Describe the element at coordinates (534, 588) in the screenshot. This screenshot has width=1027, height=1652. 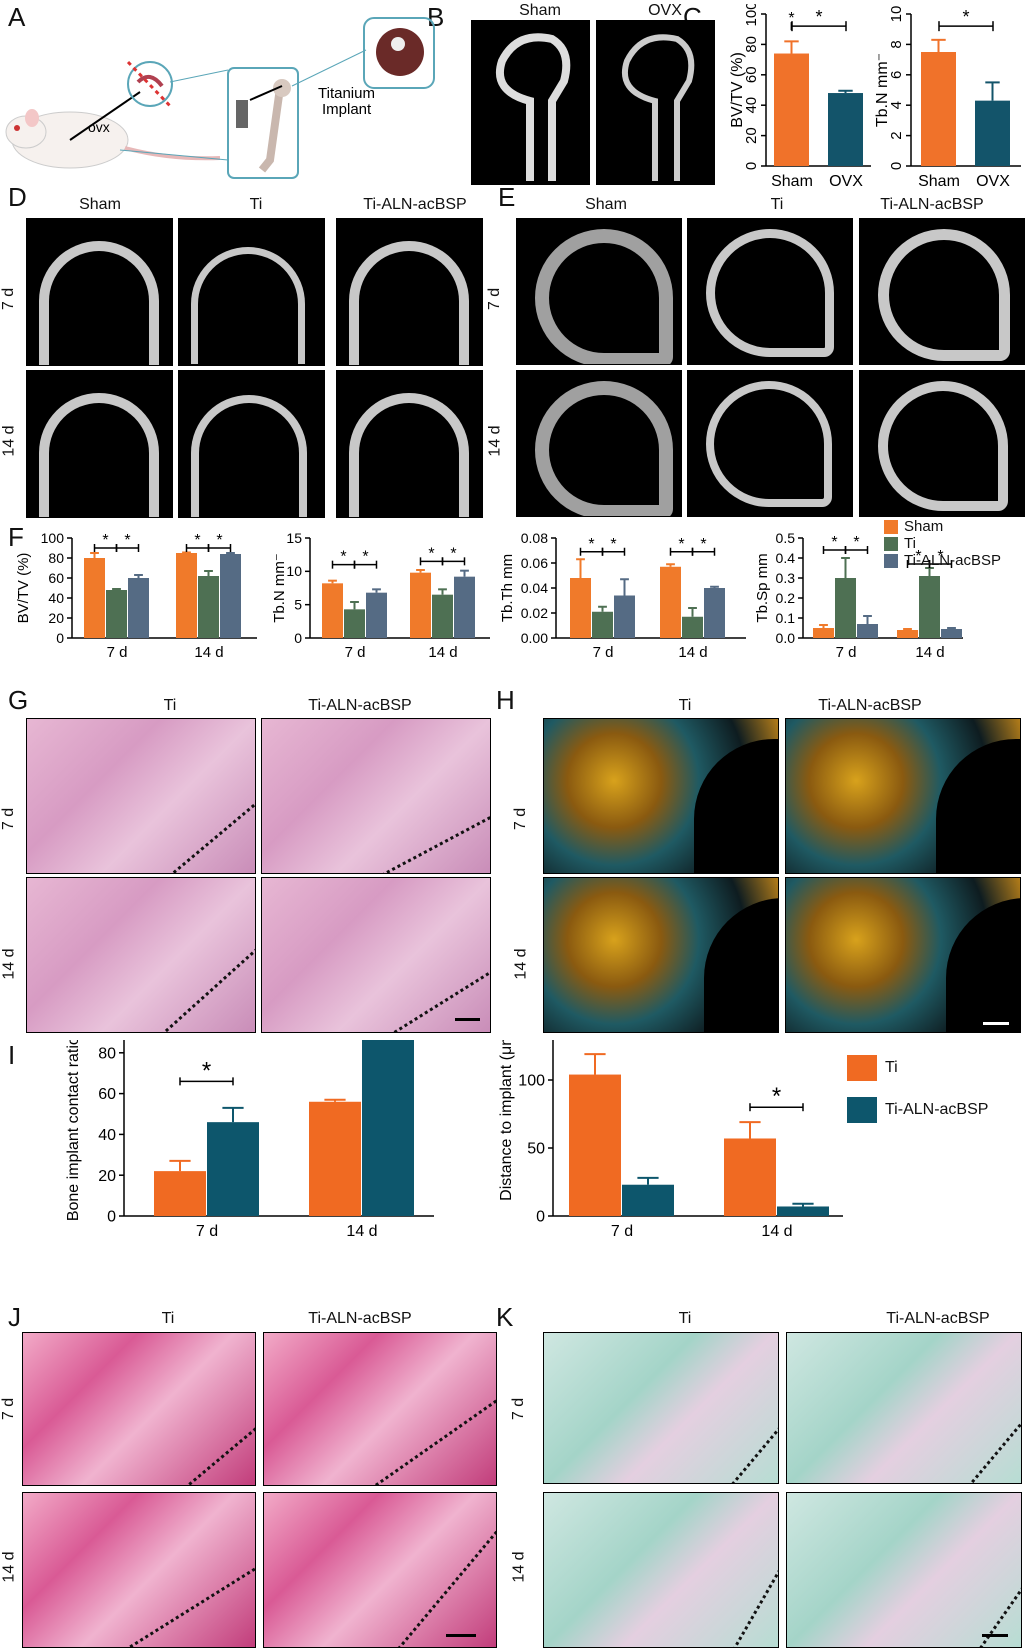
I see `y-tick-label: 0.04` at that location.